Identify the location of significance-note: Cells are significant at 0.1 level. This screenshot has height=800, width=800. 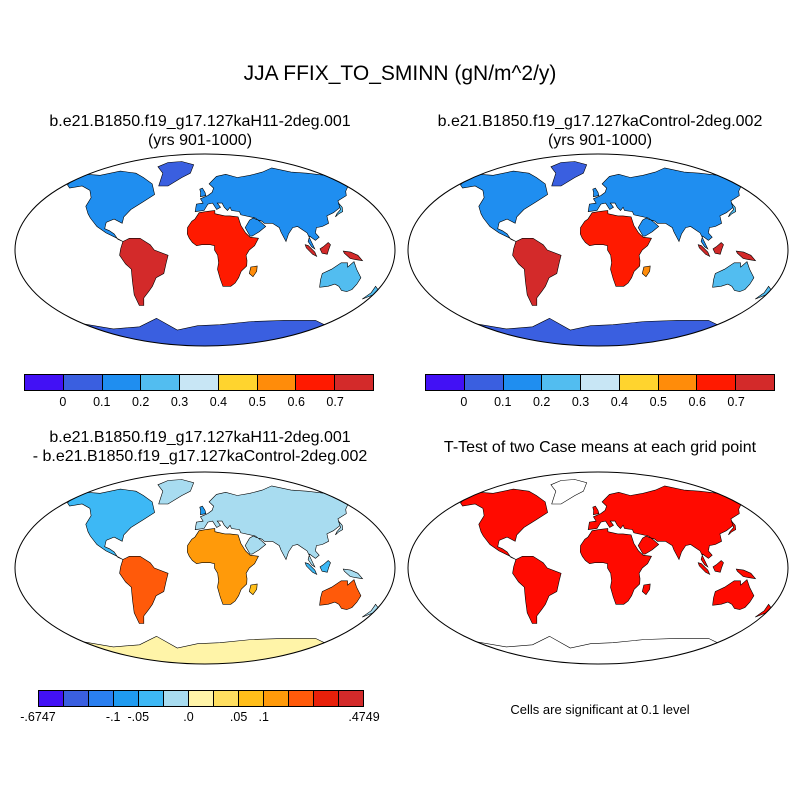
(600, 709).